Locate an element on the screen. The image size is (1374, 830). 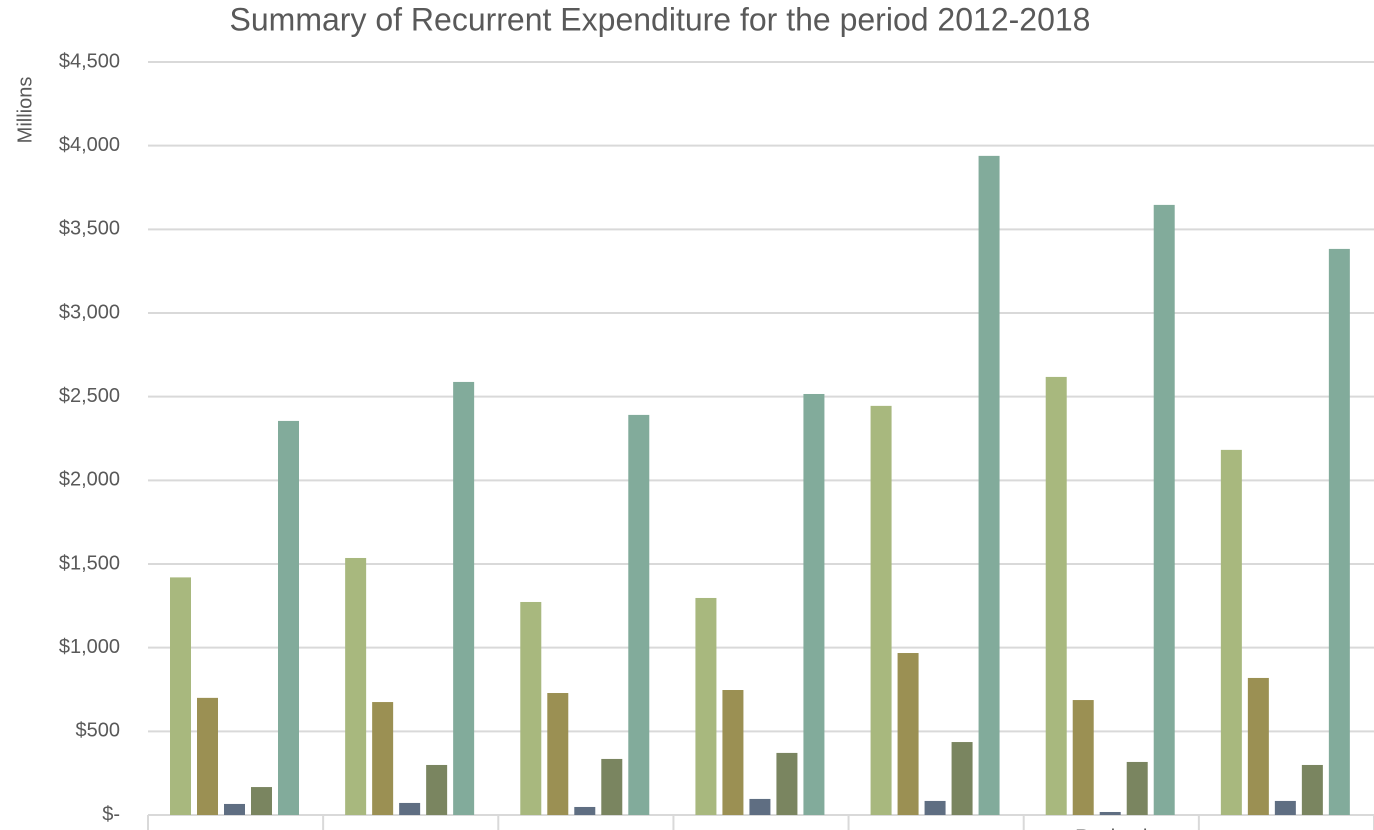
y-axis-label: Millions is located at coordinates (25, 110).